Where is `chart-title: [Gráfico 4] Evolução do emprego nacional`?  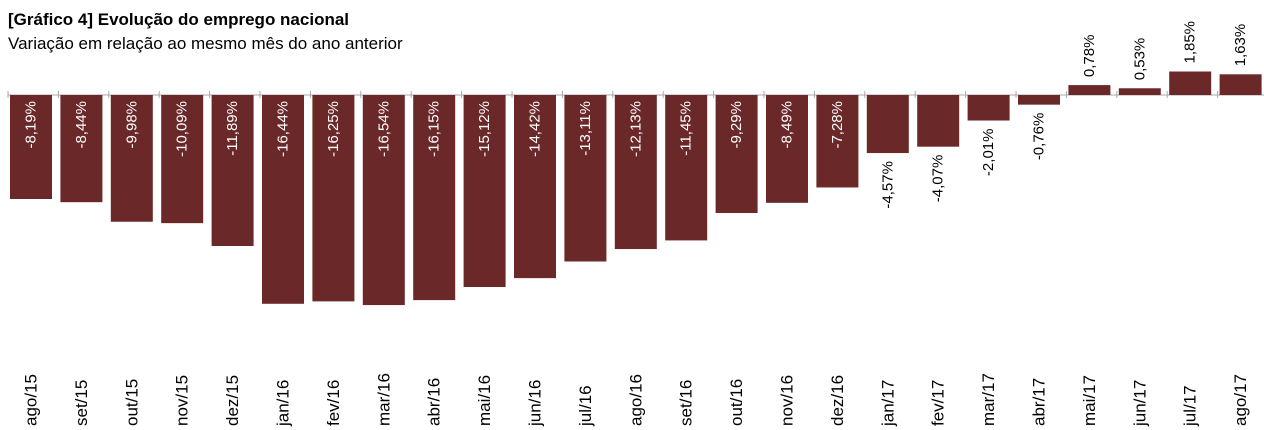 chart-title: [Gráfico 4] Evolução do emprego nacional is located at coordinates (179, 19).